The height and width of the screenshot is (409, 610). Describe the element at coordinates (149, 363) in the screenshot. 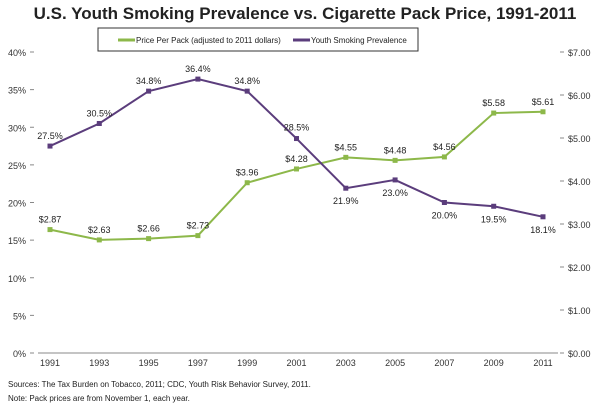

I see `x-tick-label: 1995` at that location.